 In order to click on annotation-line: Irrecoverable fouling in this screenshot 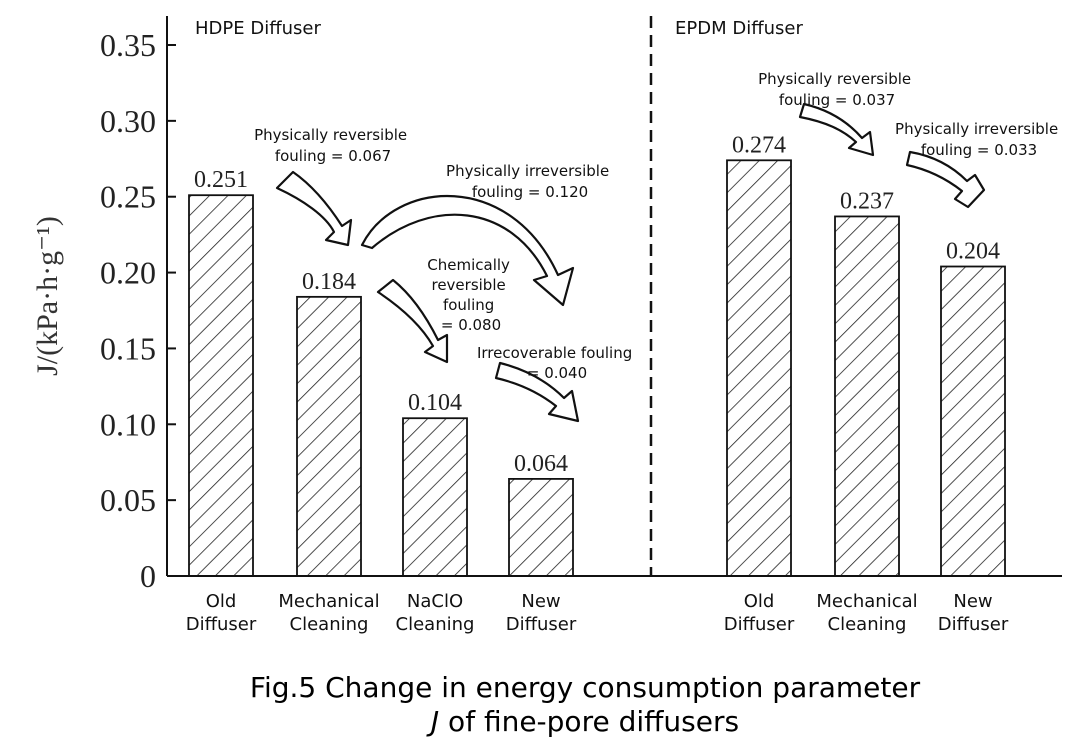, I will do `click(554, 353)`.